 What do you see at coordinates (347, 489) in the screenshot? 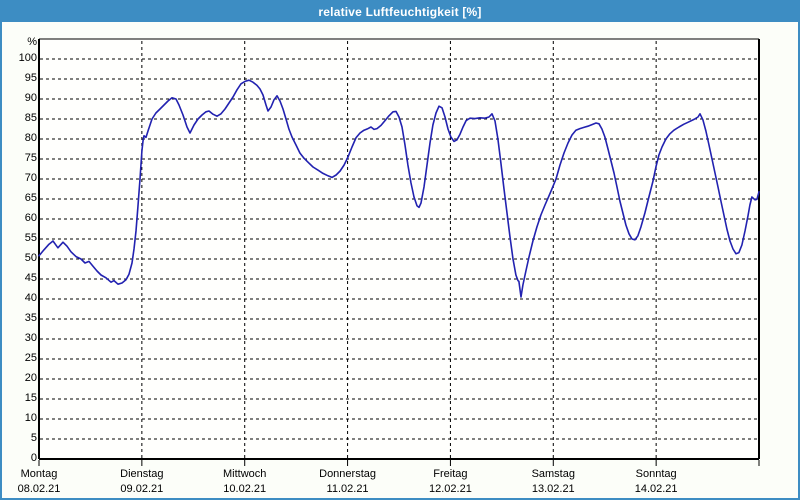
I see `day-date-label: 11.02.21` at bounding box center [347, 489].